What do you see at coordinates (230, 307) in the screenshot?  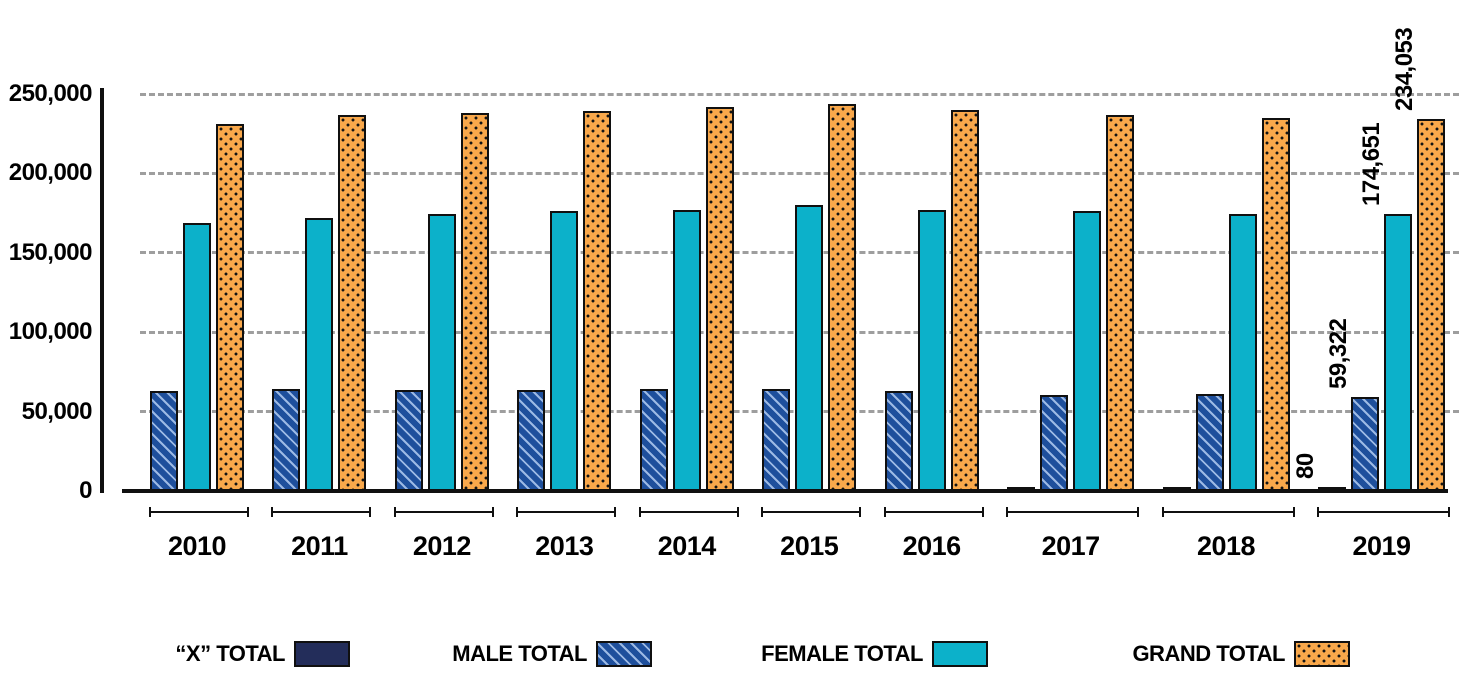 I see `bar-grand-2010` at bounding box center [230, 307].